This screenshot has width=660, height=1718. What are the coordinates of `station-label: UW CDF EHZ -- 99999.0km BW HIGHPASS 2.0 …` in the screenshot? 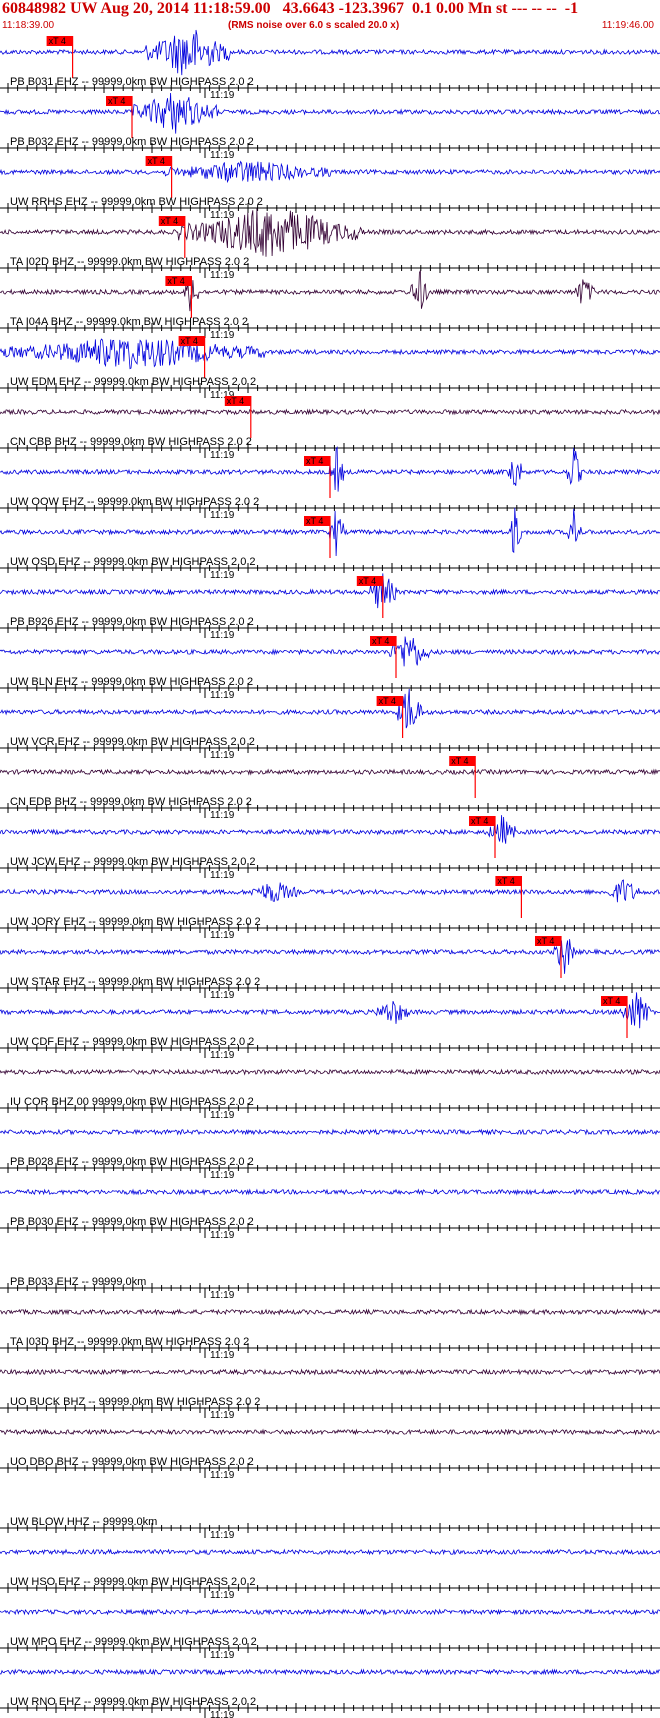 It's located at (132, 1042).